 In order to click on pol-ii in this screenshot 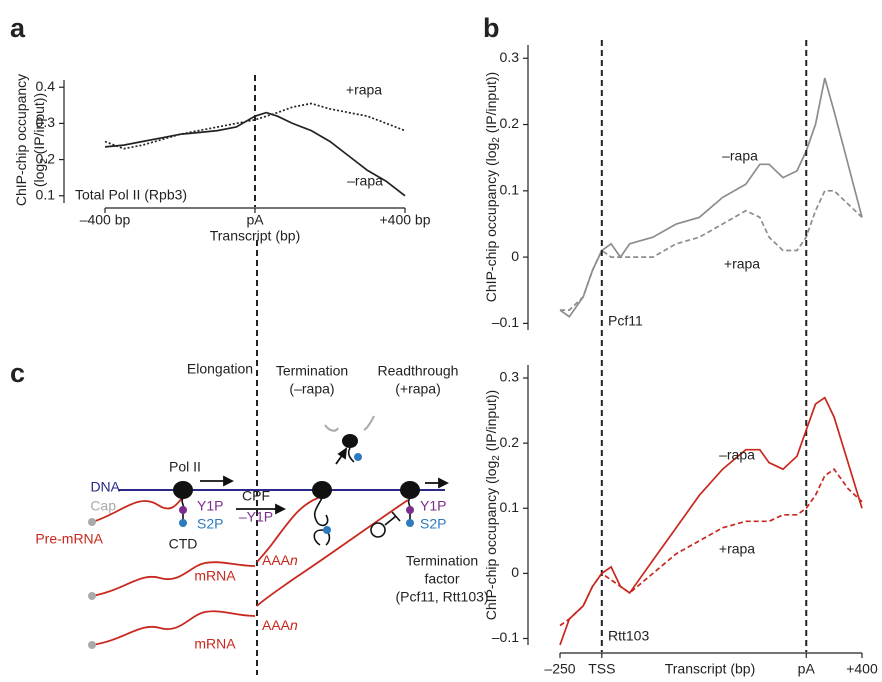, I will do `click(296, 466)`.